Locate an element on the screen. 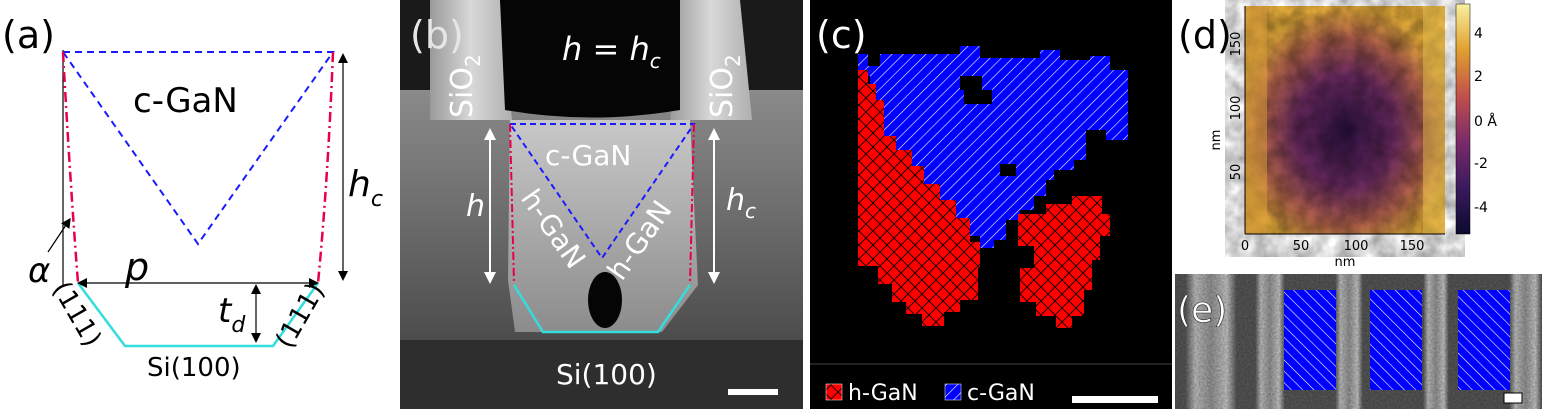  x-axis-label: nm is located at coordinates (1345, 262).